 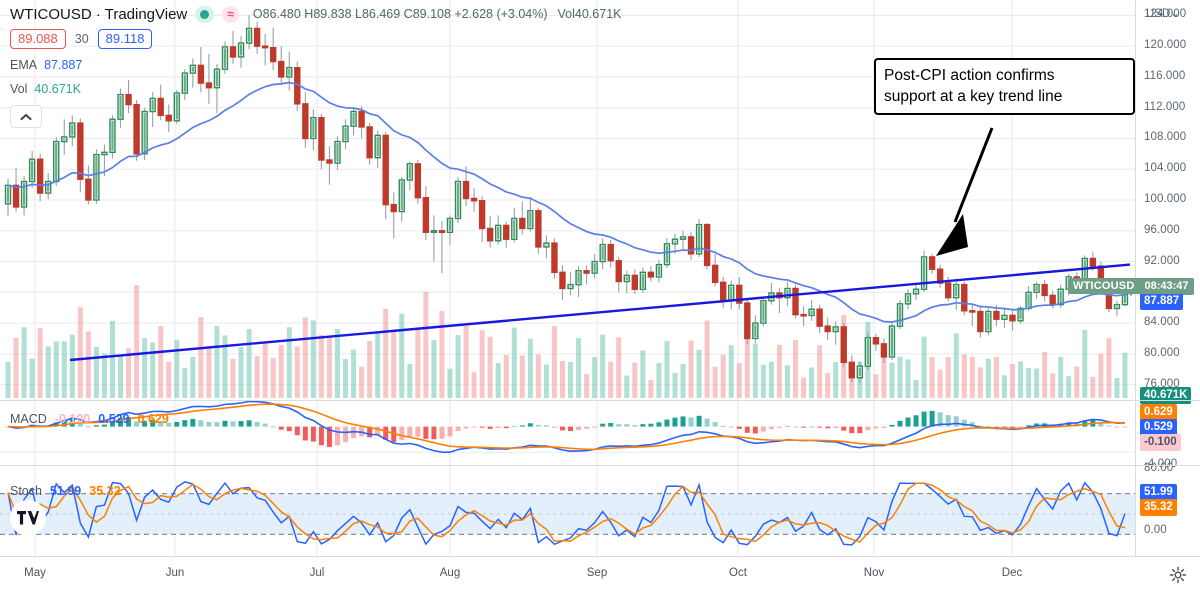 What do you see at coordinates (1165, 45) in the screenshot?
I see `price-axis-tick: 120.000` at bounding box center [1165, 45].